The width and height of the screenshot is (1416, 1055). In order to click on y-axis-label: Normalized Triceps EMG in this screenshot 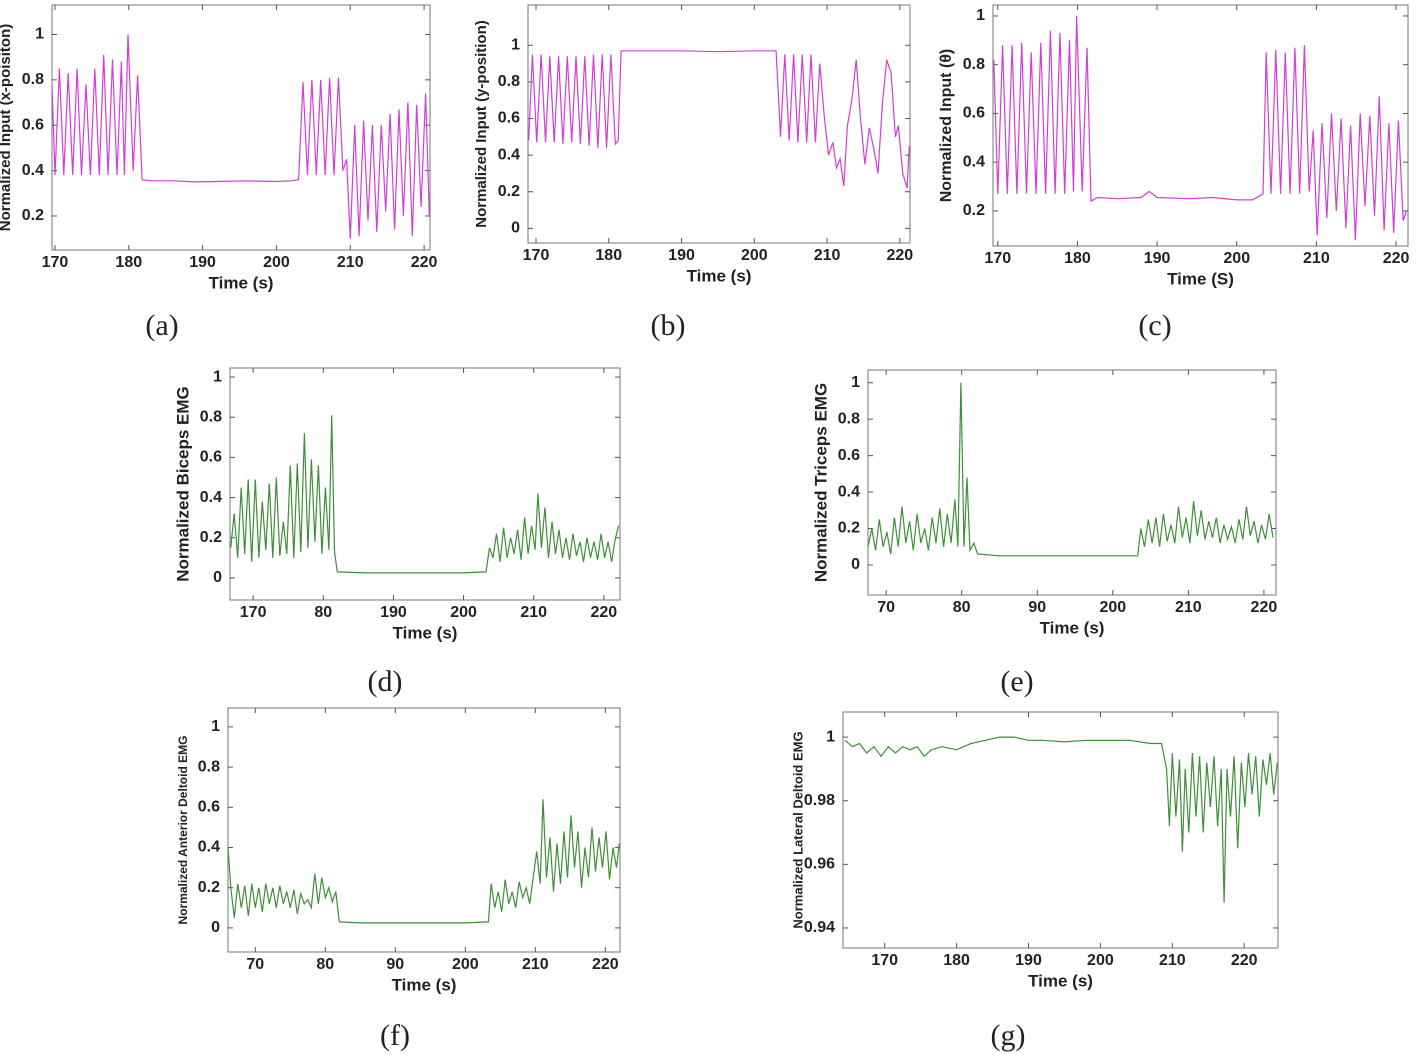, I will do `click(820, 482)`.